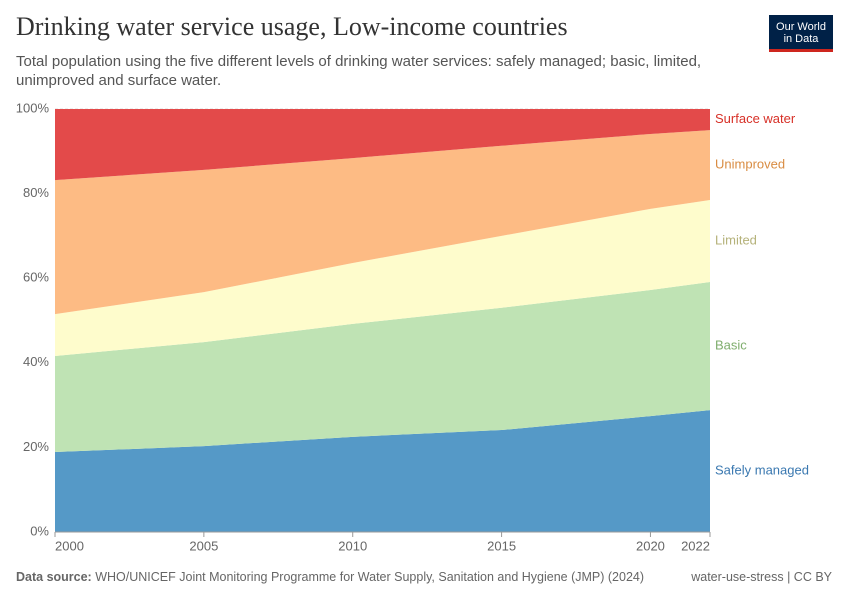 The height and width of the screenshot is (600, 850). What do you see at coordinates (801, 27) in the screenshot?
I see `logo-line: Our World` at bounding box center [801, 27].